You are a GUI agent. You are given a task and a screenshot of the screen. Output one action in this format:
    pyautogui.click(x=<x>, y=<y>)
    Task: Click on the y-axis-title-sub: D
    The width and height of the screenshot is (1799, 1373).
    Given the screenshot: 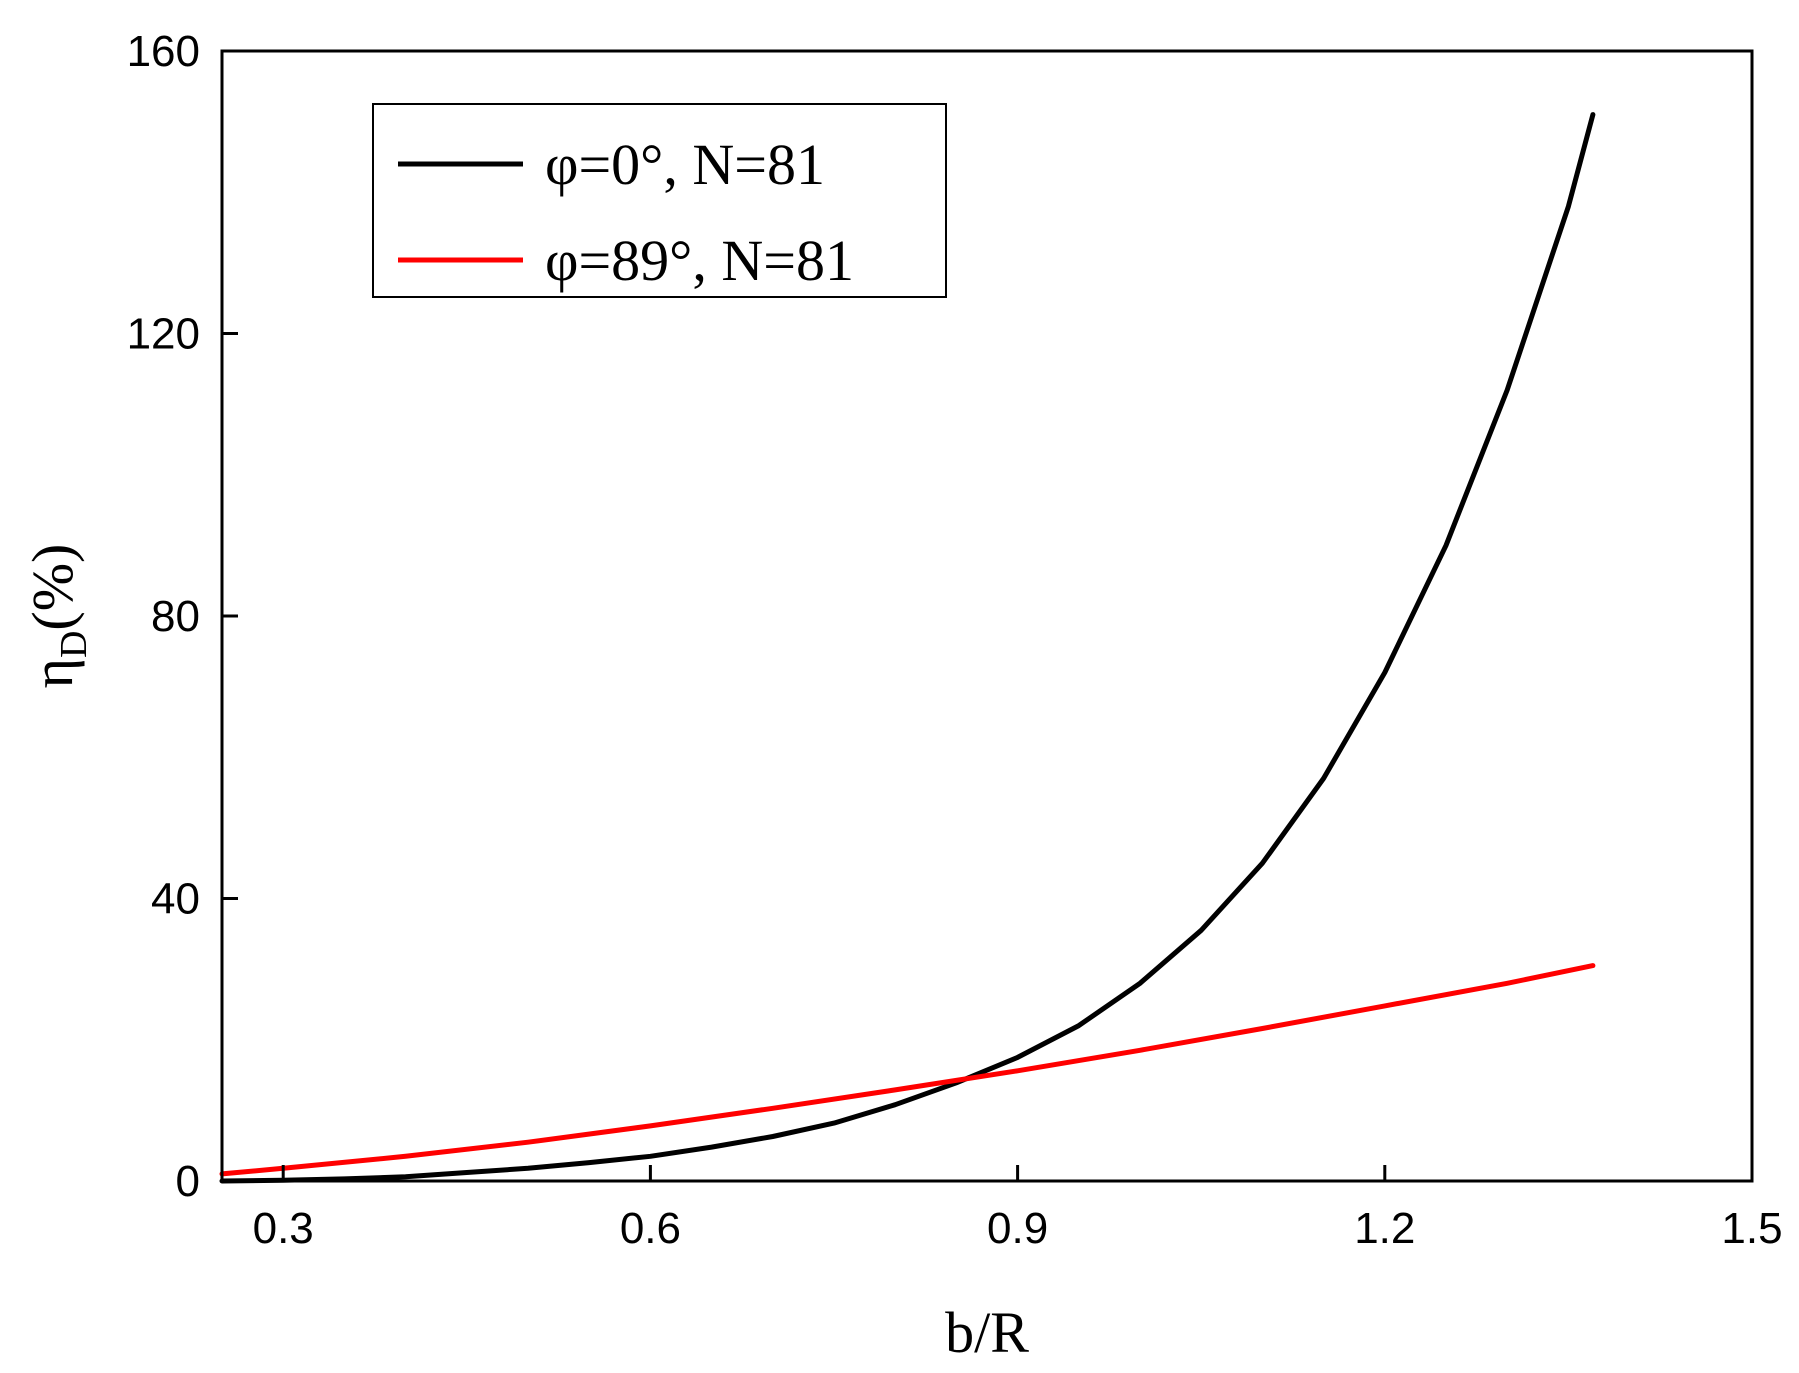 What is the action you would take?
    pyautogui.click(x=74, y=644)
    